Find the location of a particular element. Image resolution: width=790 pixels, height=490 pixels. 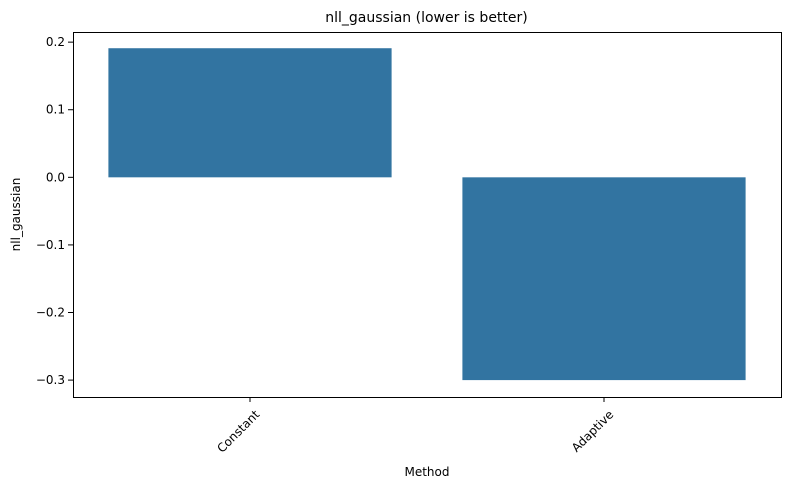

y-tick-label: 0.0 is located at coordinates (55, 177).